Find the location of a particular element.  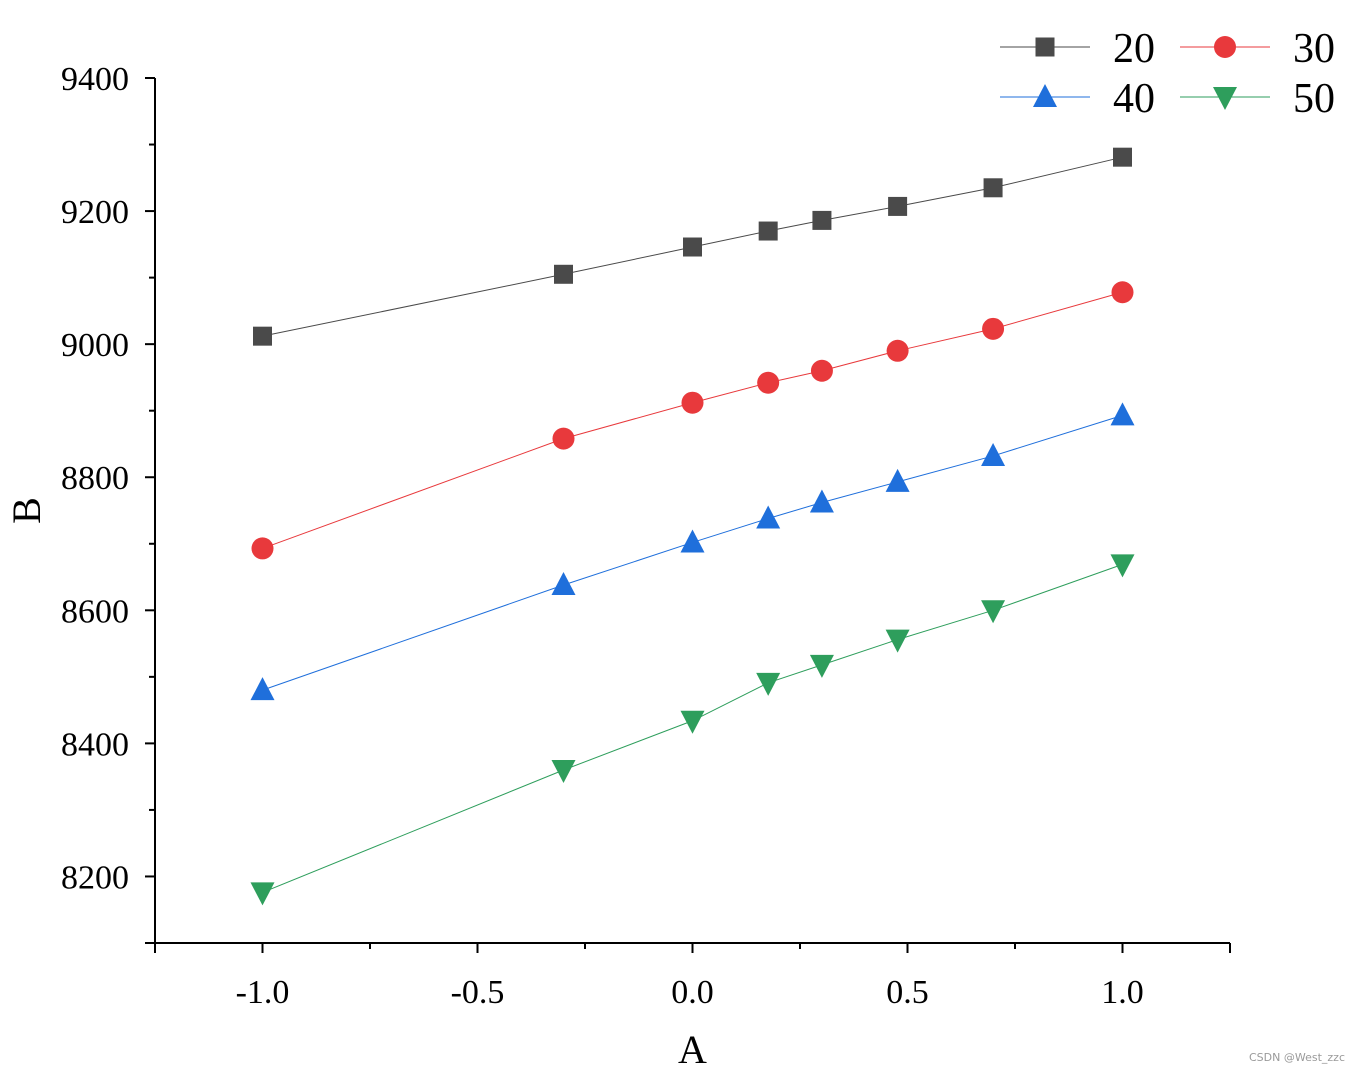

y-tick-label: 9200 is located at coordinates (95, 212).